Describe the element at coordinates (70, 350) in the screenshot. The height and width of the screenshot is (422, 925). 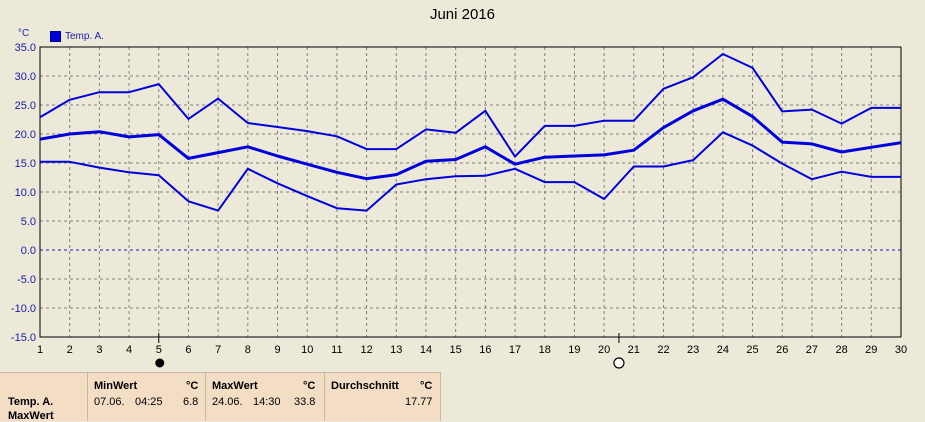
I see `x-tick-label: 2` at that location.